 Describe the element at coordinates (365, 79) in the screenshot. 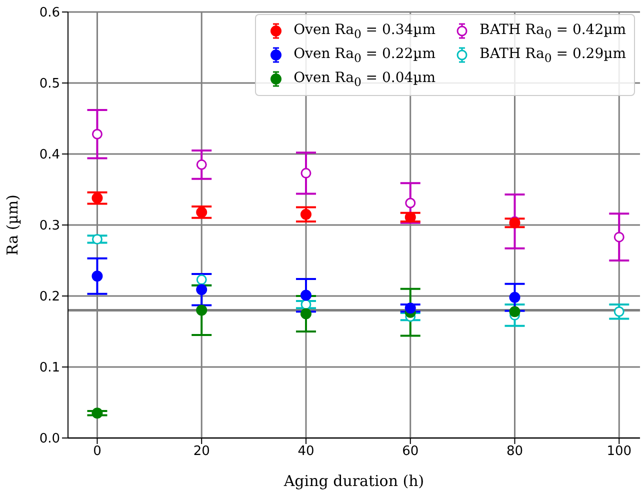

I see `legend-label: Oven Ra$_{0}$ = 0.04µm` at that location.